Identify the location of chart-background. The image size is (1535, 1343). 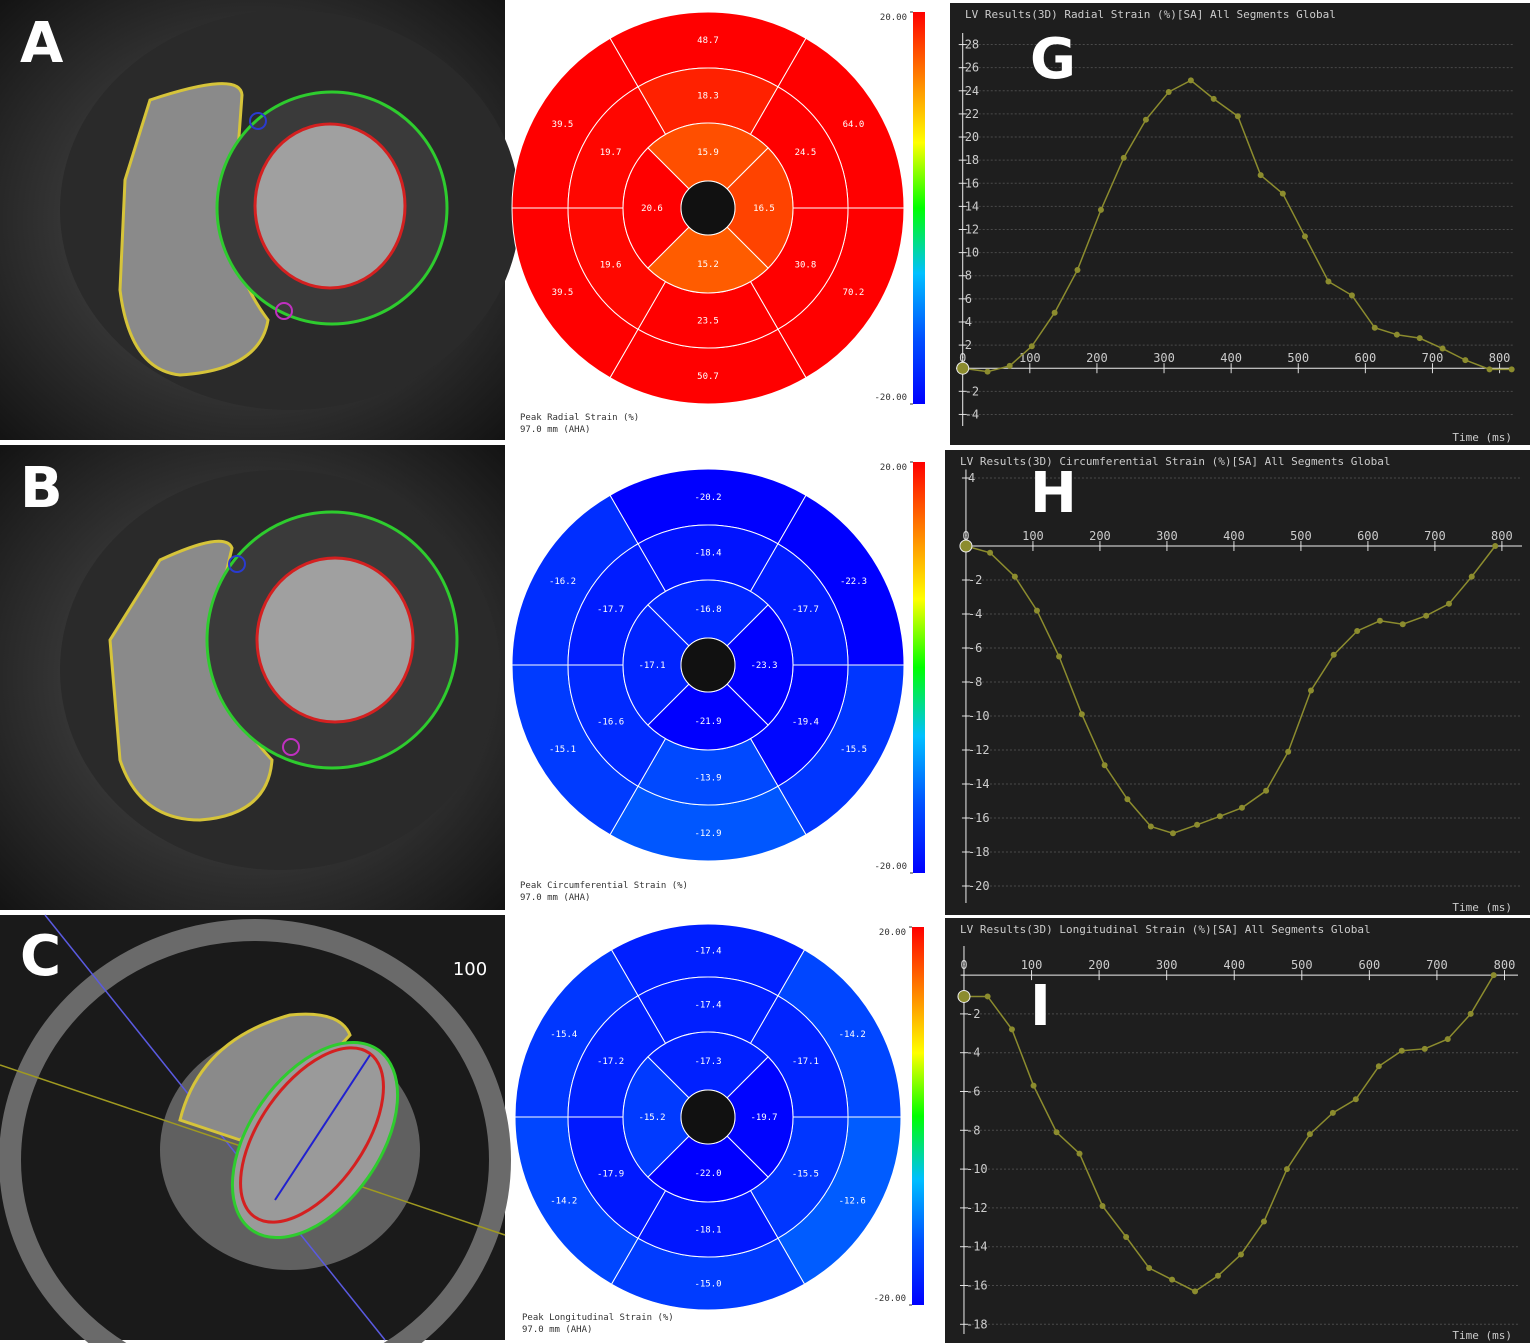
(1240, 224).